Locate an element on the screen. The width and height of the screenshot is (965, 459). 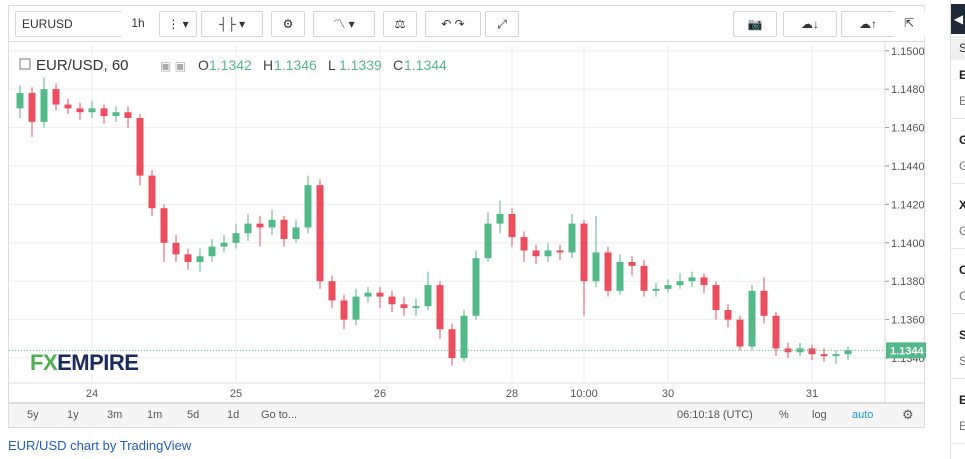
ohlc-value: 1.1339 is located at coordinates (360, 65).